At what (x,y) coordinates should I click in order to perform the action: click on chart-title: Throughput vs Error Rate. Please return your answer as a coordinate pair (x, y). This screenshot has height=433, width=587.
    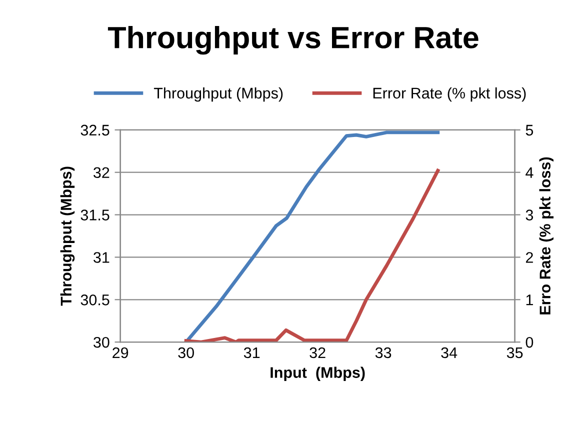
    Looking at the image, I should click on (293, 40).